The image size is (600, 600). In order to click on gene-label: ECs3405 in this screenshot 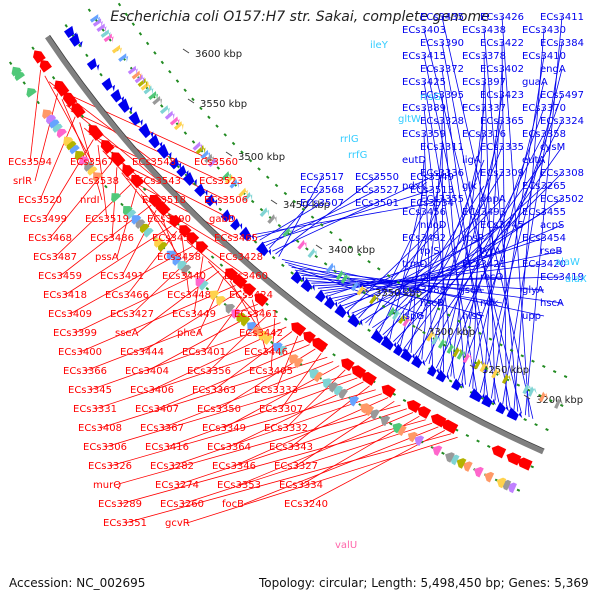, I will do `click(271, 371)`.